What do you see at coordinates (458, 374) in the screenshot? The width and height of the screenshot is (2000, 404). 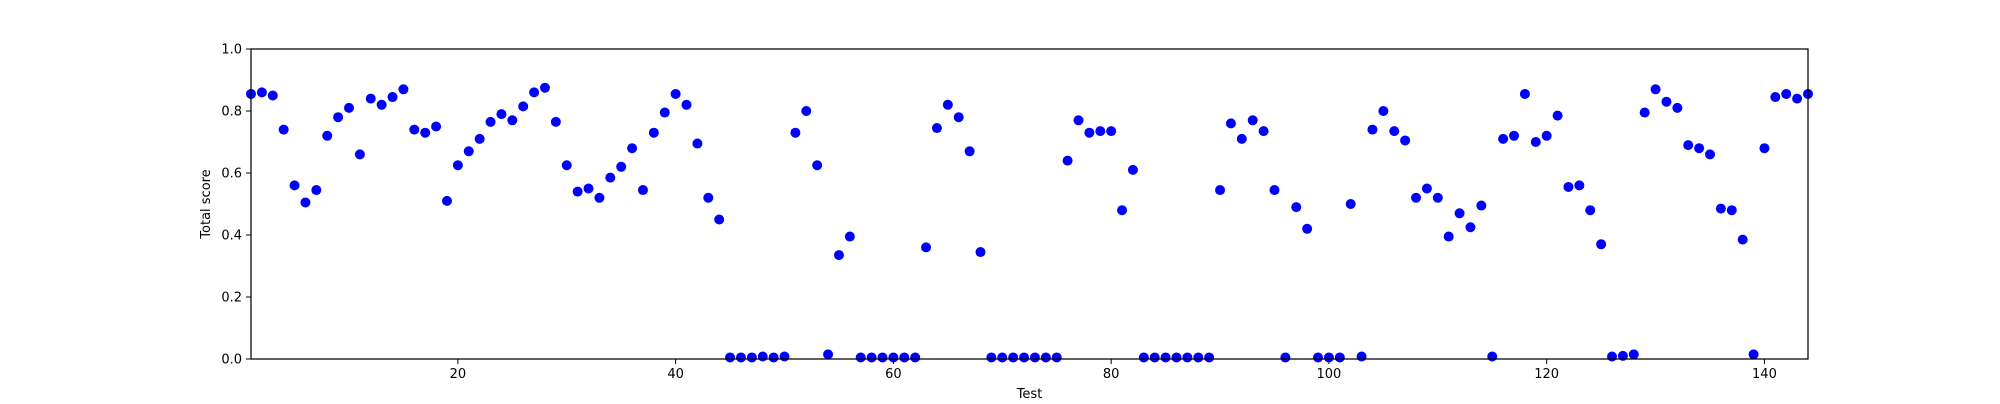 I see `x-tick-label: 20` at bounding box center [458, 374].